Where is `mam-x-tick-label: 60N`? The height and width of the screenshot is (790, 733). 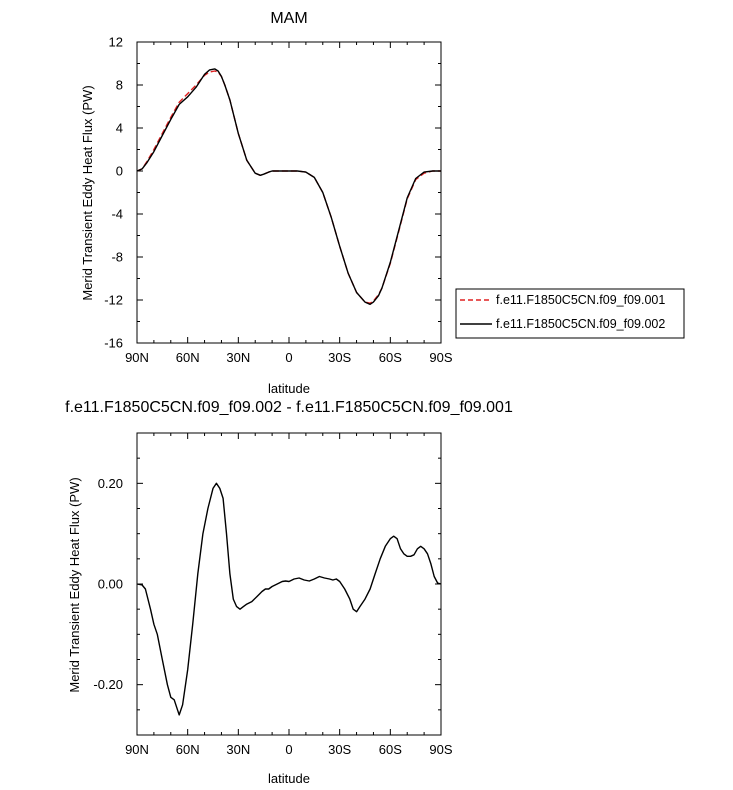
mam-x-tick-label: 60N is located at coordinates (188, 357).